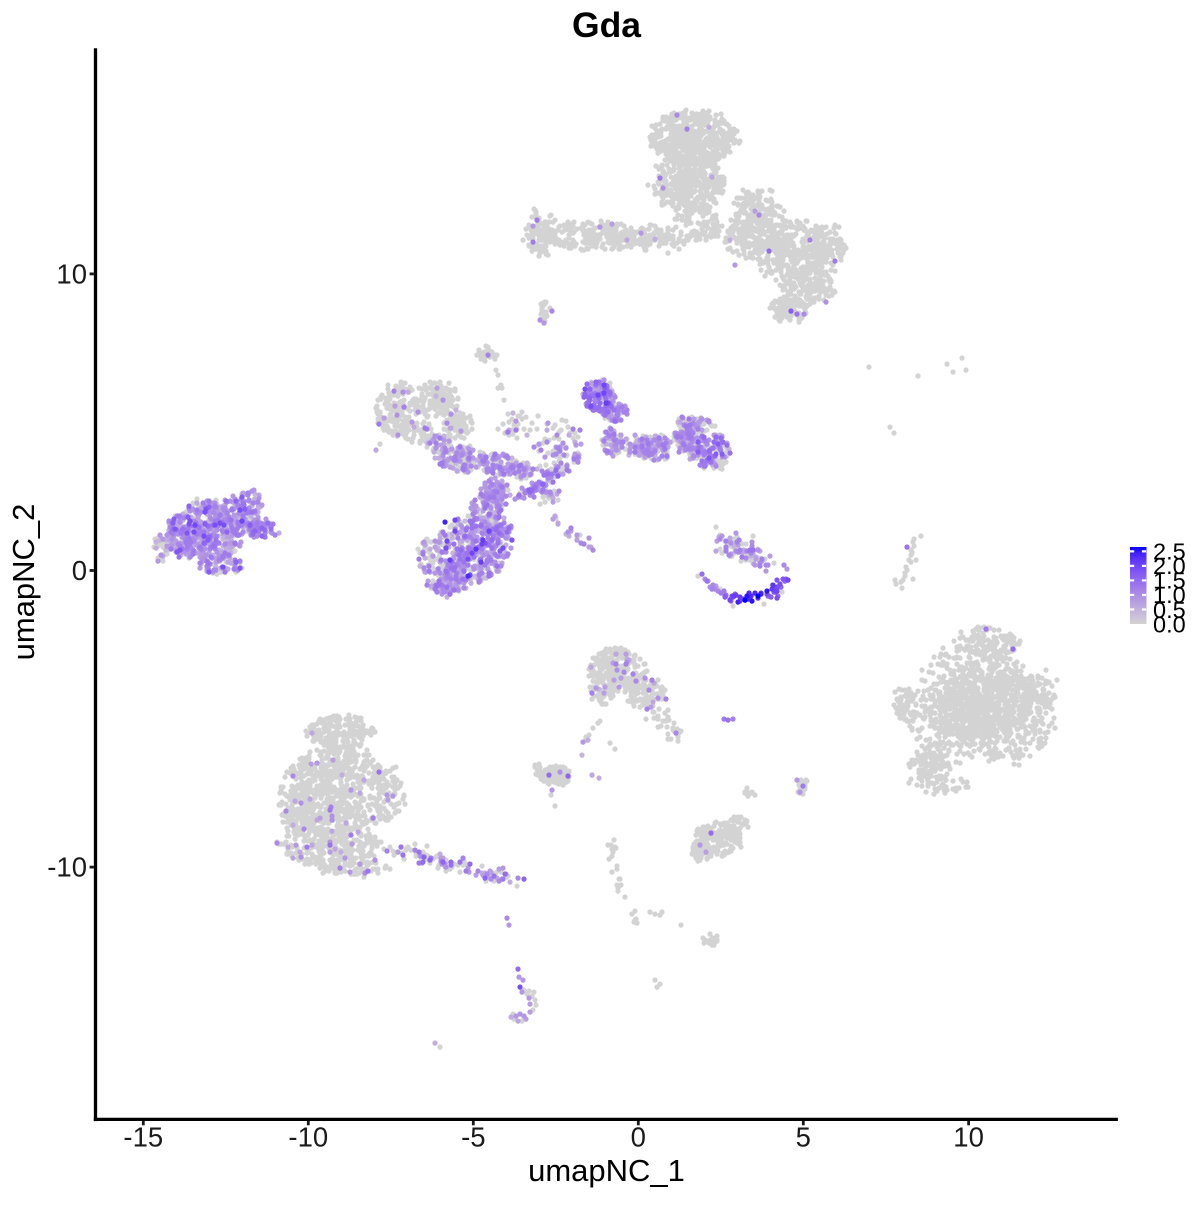  I want to click on svg-text: umapNC_2, so click(23, 582).